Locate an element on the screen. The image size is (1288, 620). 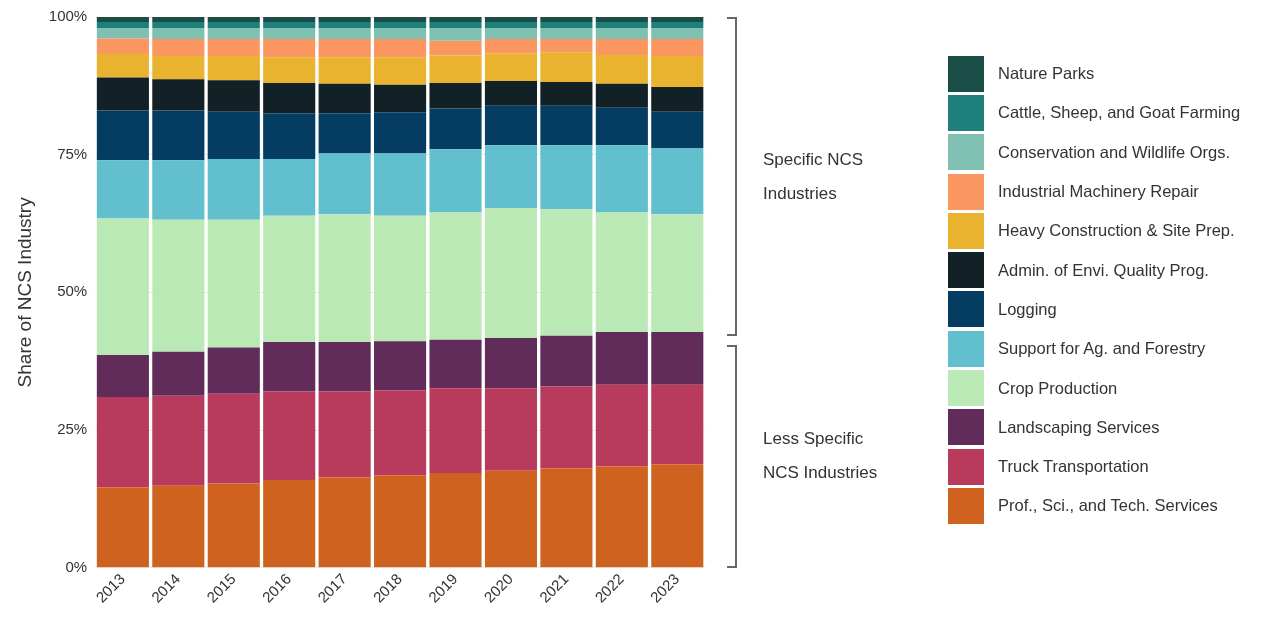
legend-label: Conservation and Wildlife Orgs. is located at coordinates (1114, 152).